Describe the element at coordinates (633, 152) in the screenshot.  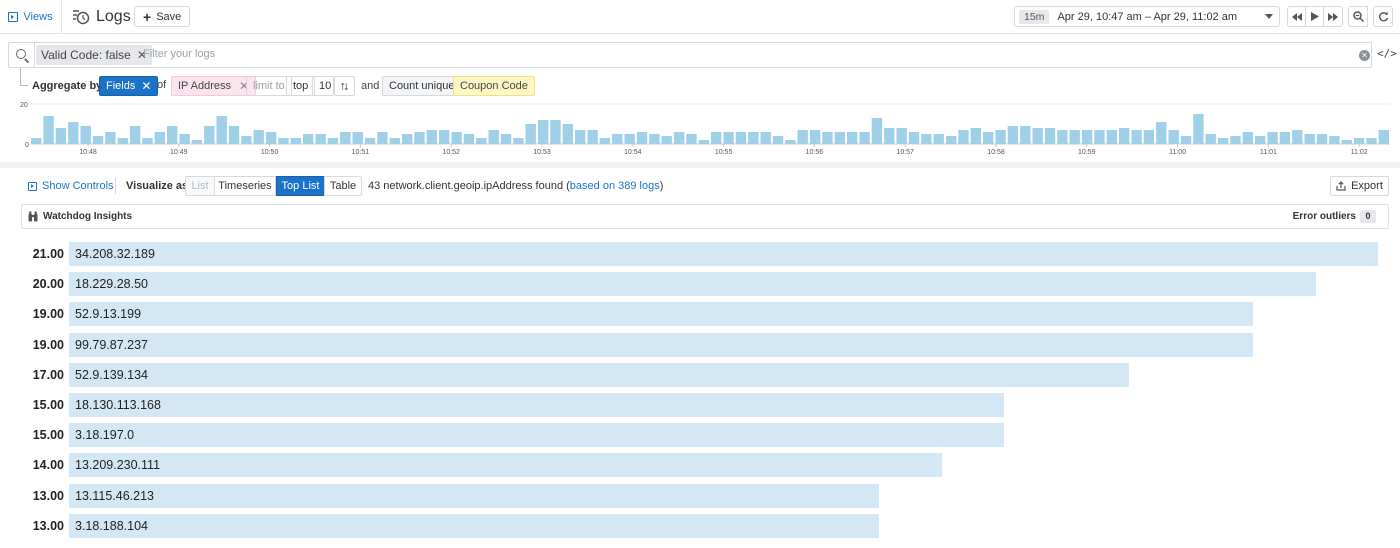
I see `timeline-tick-label: 10:54` at that location.